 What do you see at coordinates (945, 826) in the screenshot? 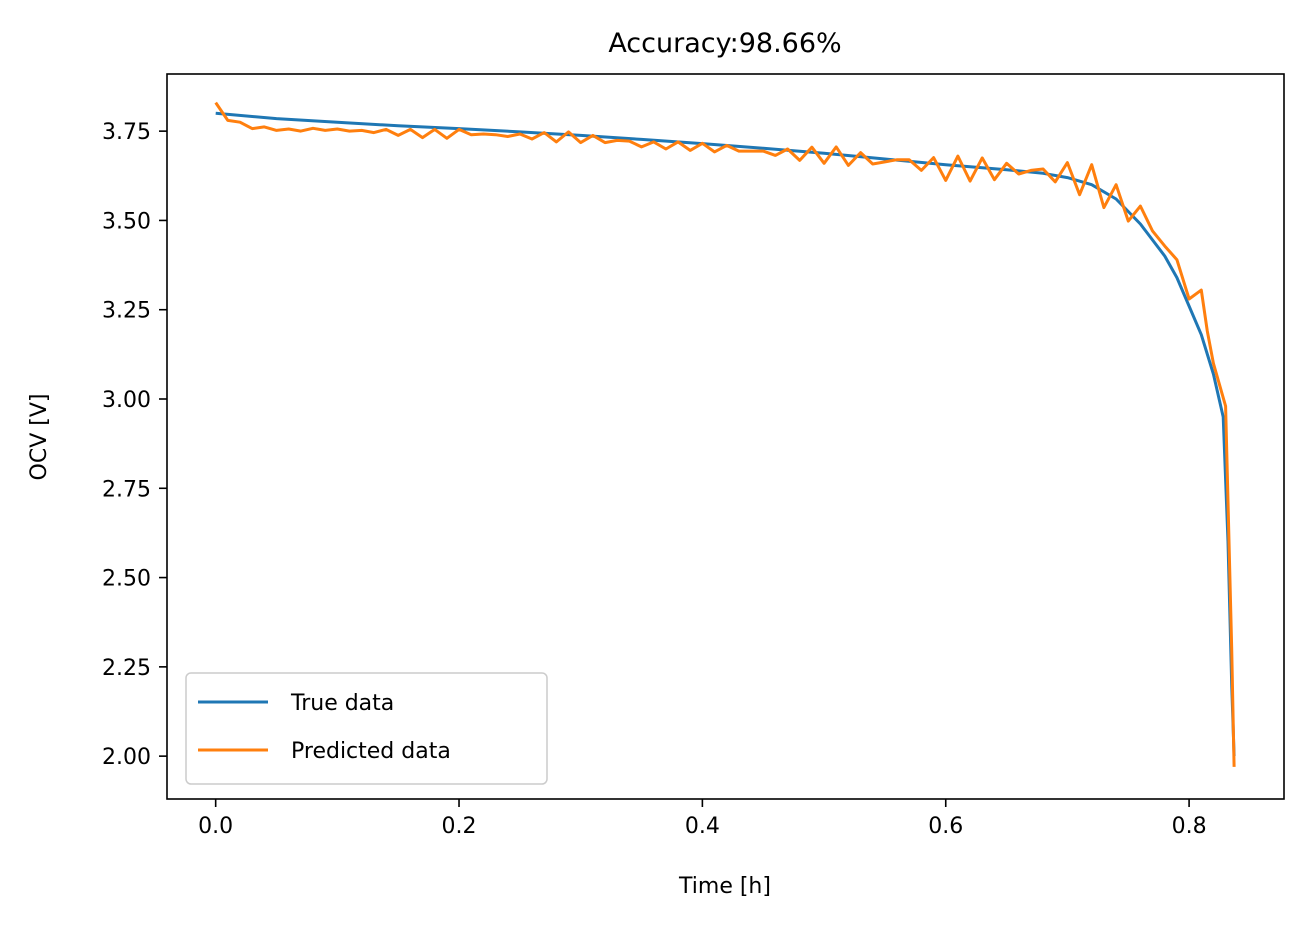
I see `x-tick-label: 0.6` at bounding box center [945, 826].